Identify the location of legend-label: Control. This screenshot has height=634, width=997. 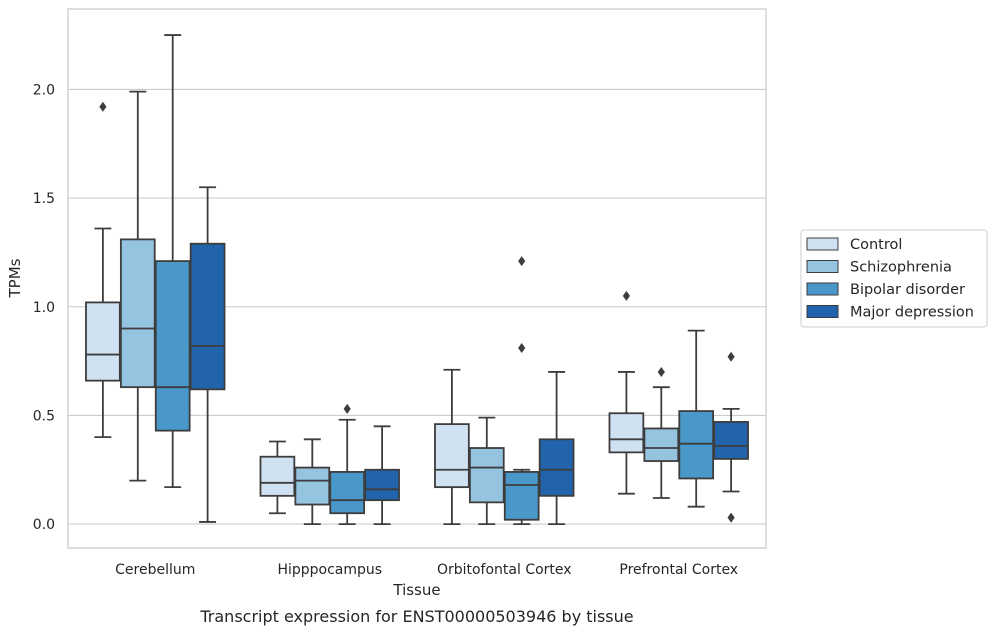
(876, 245).